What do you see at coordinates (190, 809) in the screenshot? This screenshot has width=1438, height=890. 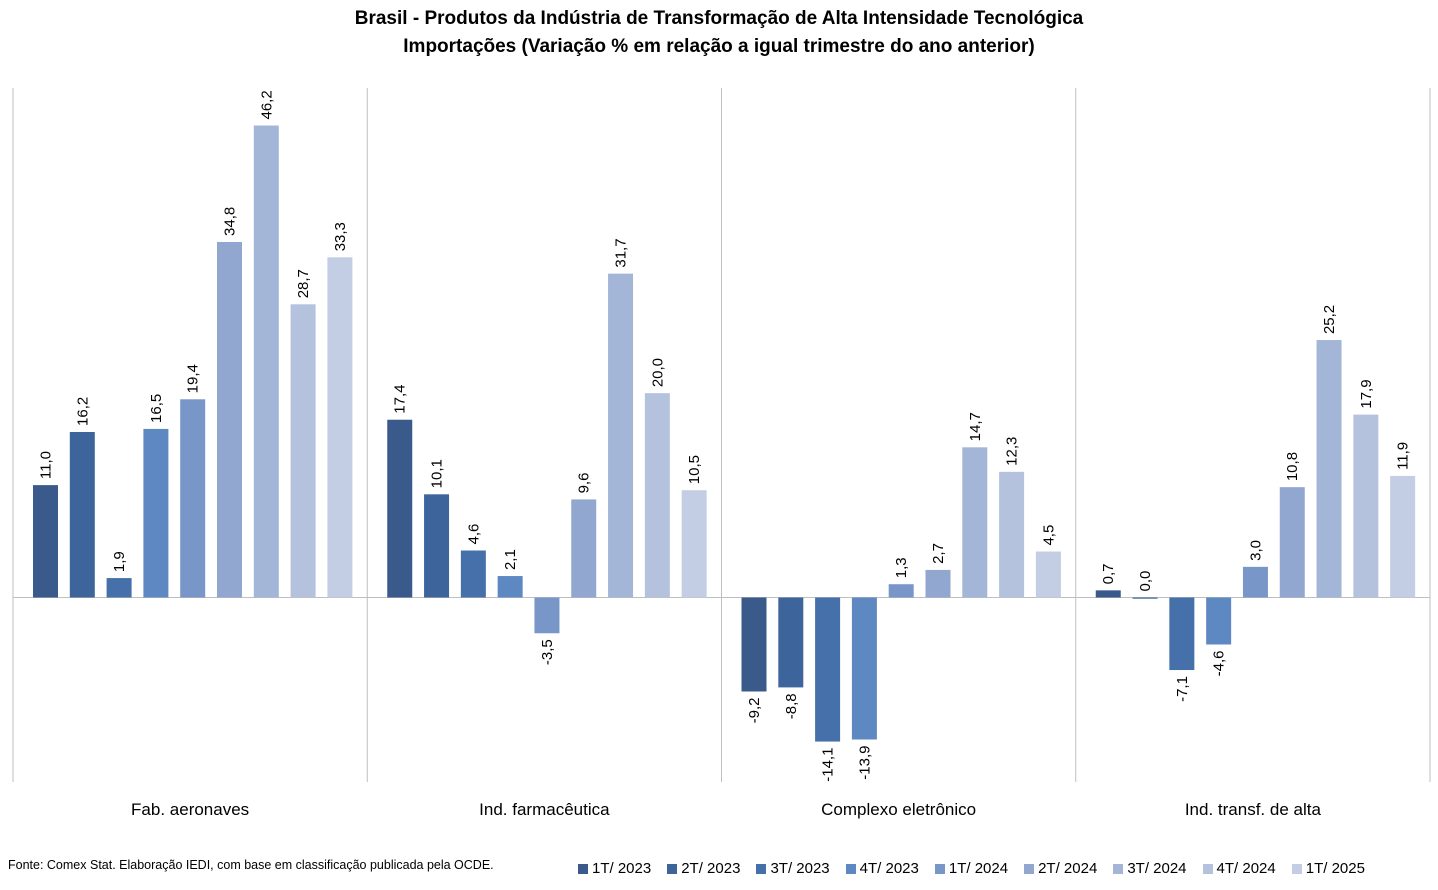 I see `category-label: Fab. aeronaves` at bounding box center [190, 809].